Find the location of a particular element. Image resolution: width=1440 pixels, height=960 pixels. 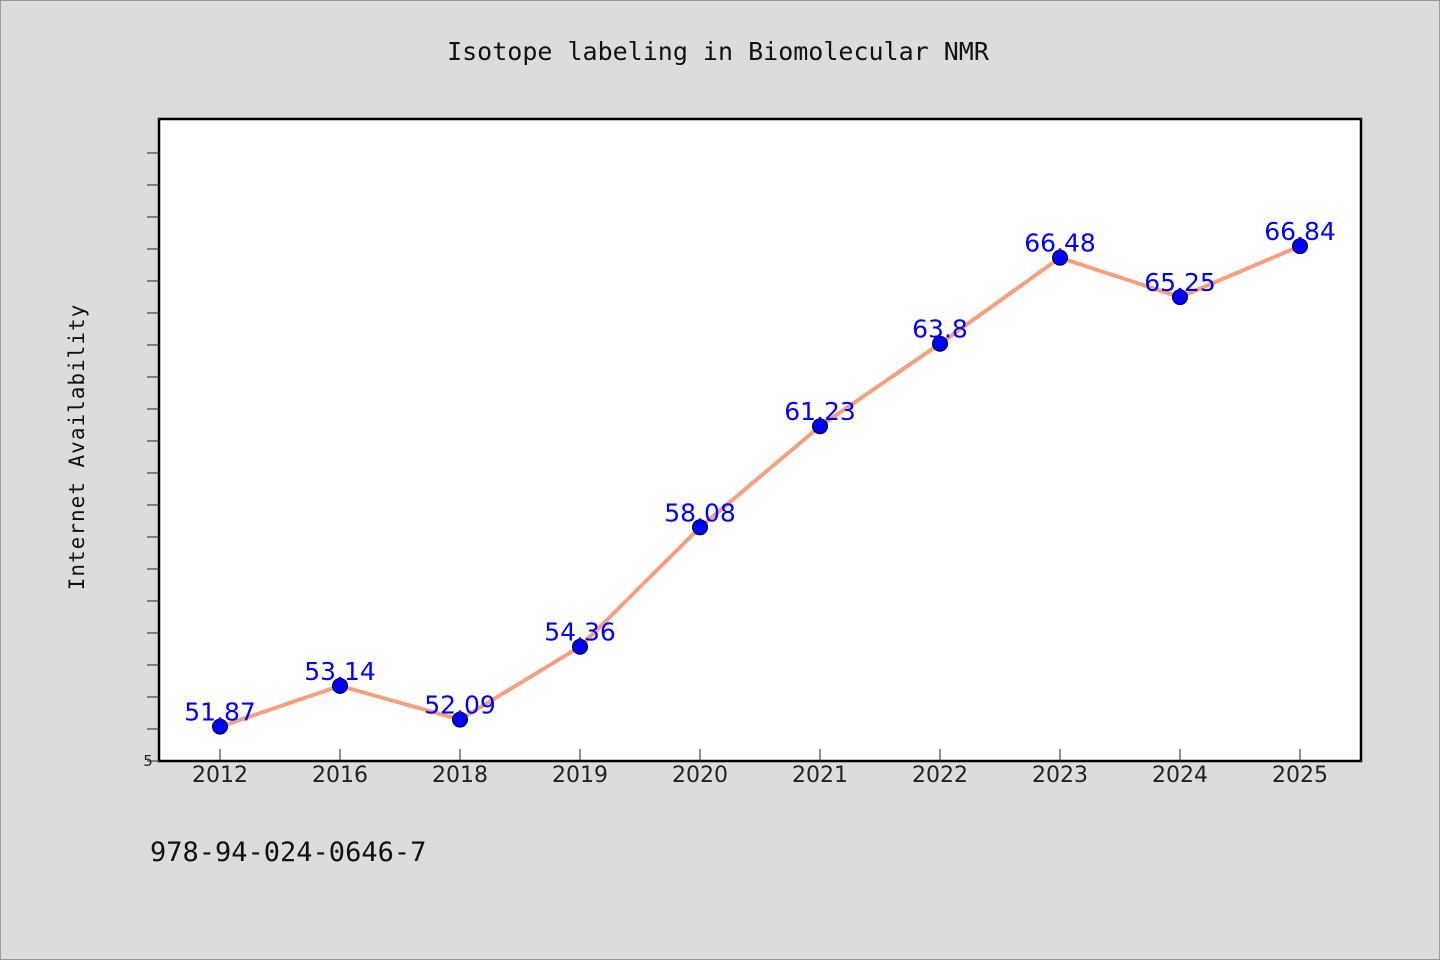

x-tick-label: 2012 is located at coordinates (220, 775).